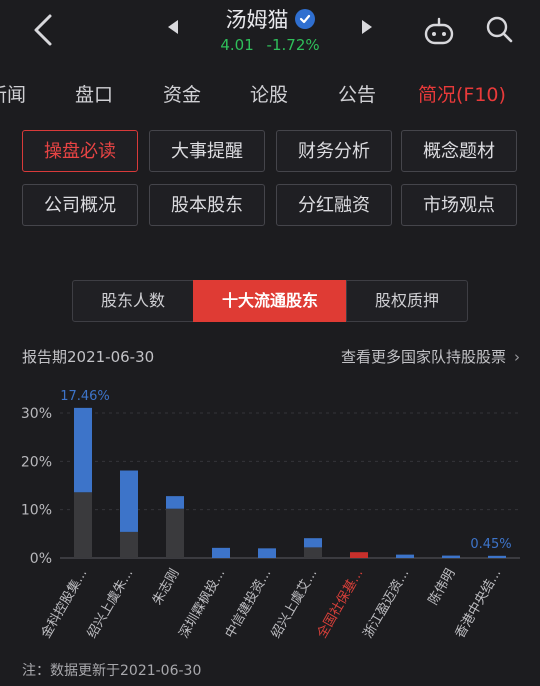 Image resolution: width=540 pixels, height=686 pixels. Describe the element at coordinates (85, 396) in the screenshot. I see `data-label-first: 17.46%` at that location.